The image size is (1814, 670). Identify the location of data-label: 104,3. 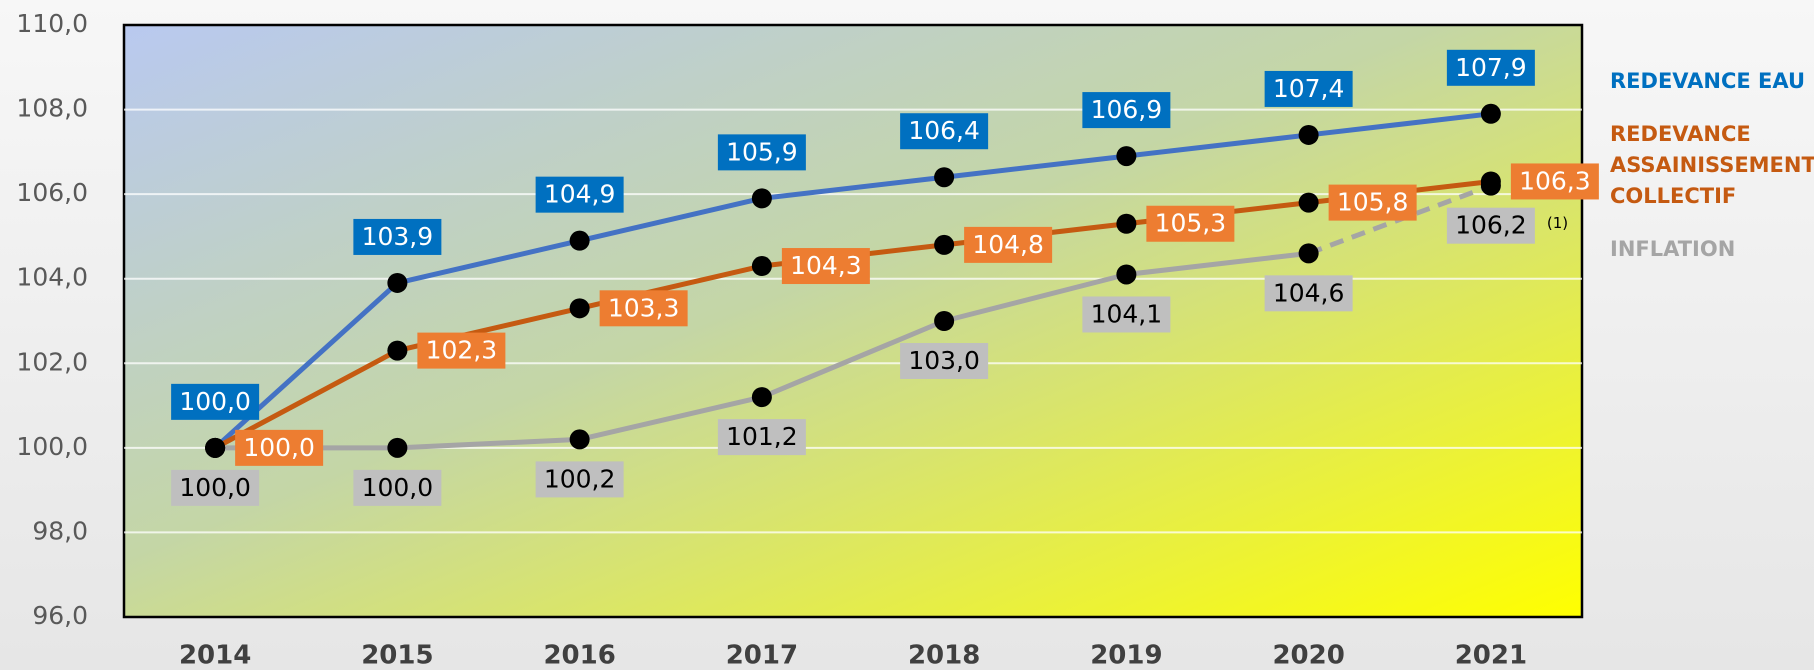
(826, 265).